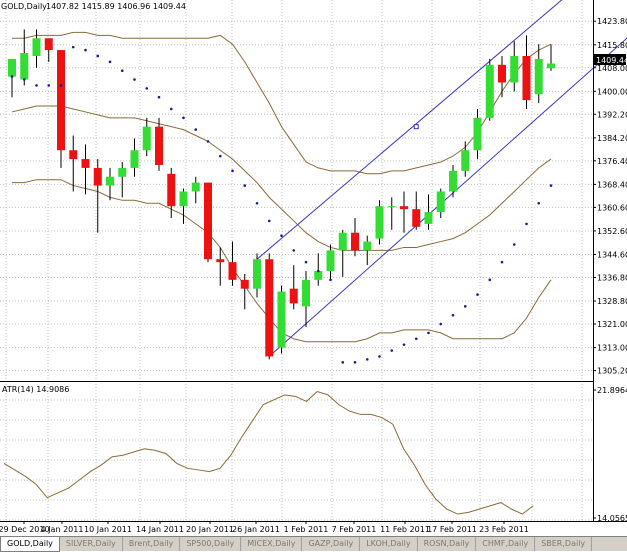 The image size is (627, 552). I want to click on price-tick-label: 1344.60, so click(612, 255).